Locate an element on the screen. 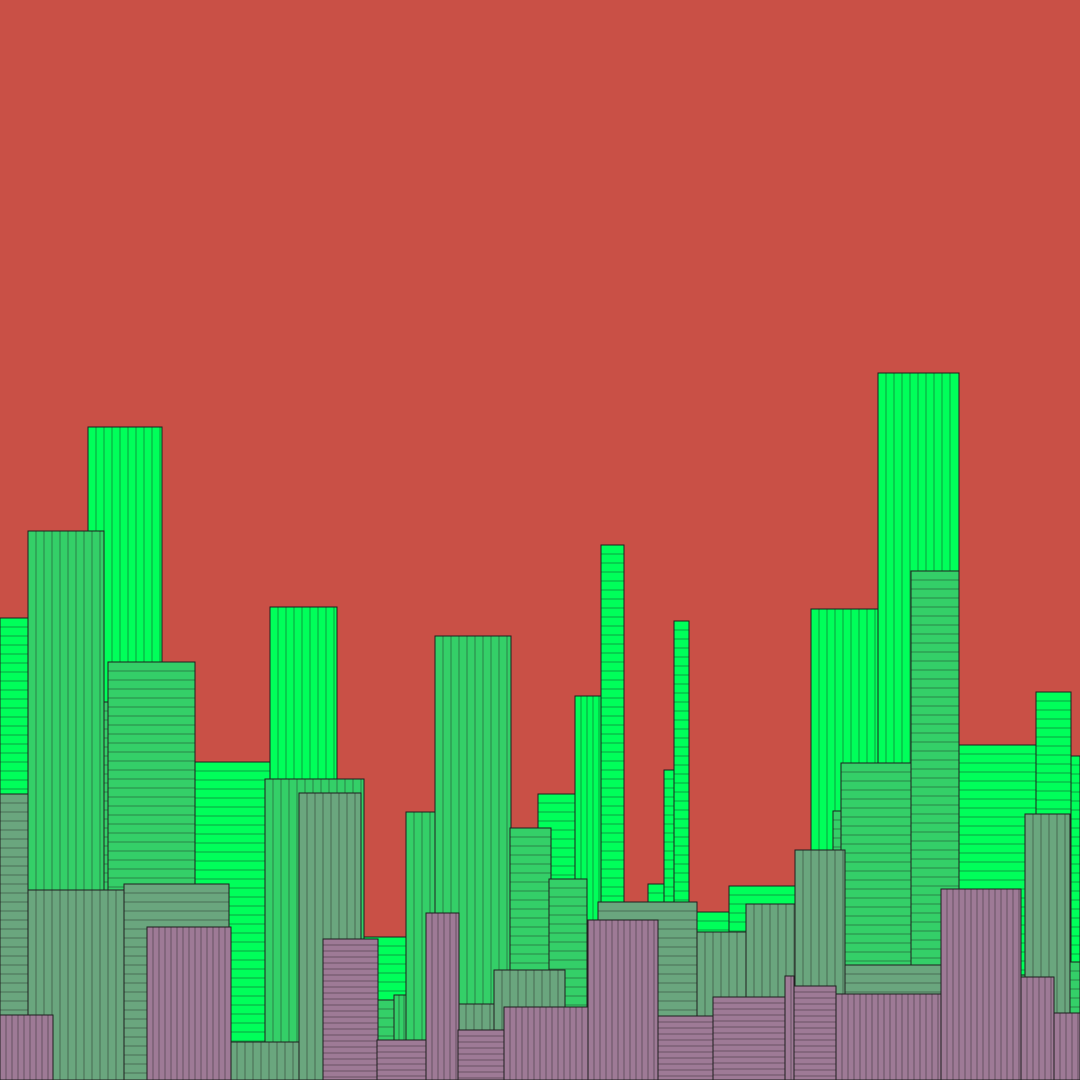 Image resolution: width=1080 pixels, height=1080 pixels. near-building is located at coordinates (264, 1060).